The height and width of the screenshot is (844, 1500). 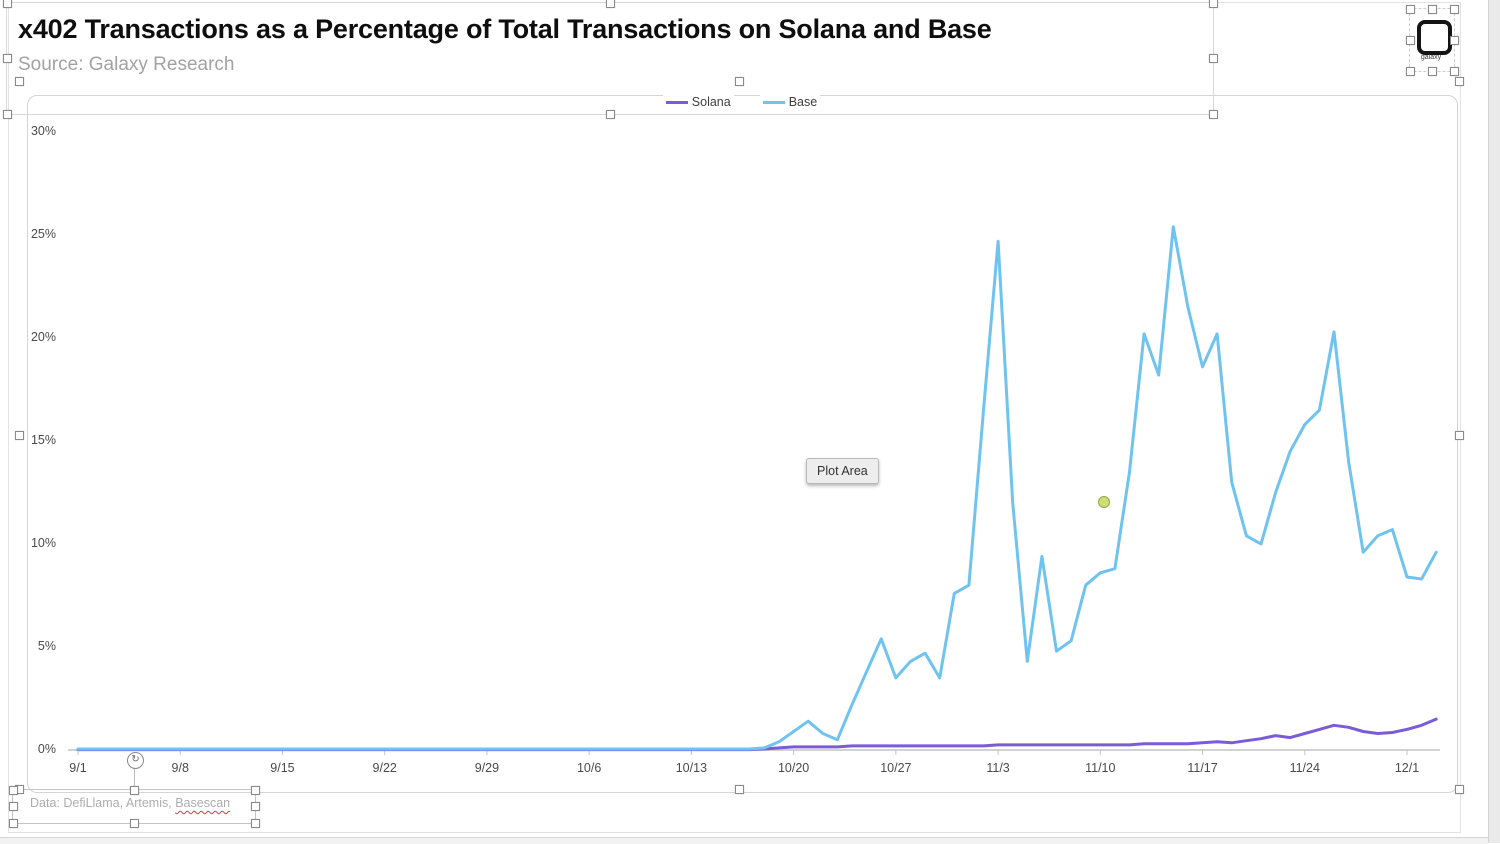 I want to click on data-note-flagged-word: Basescan, so click(x=203, y=803).